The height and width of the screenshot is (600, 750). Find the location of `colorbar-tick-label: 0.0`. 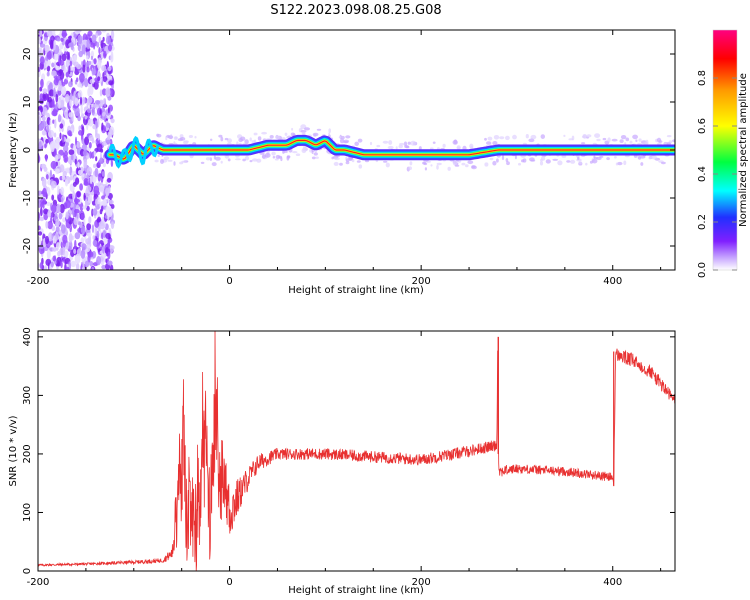

colorbar-tick-label: 0.0 is located at coordinates (702, 270).